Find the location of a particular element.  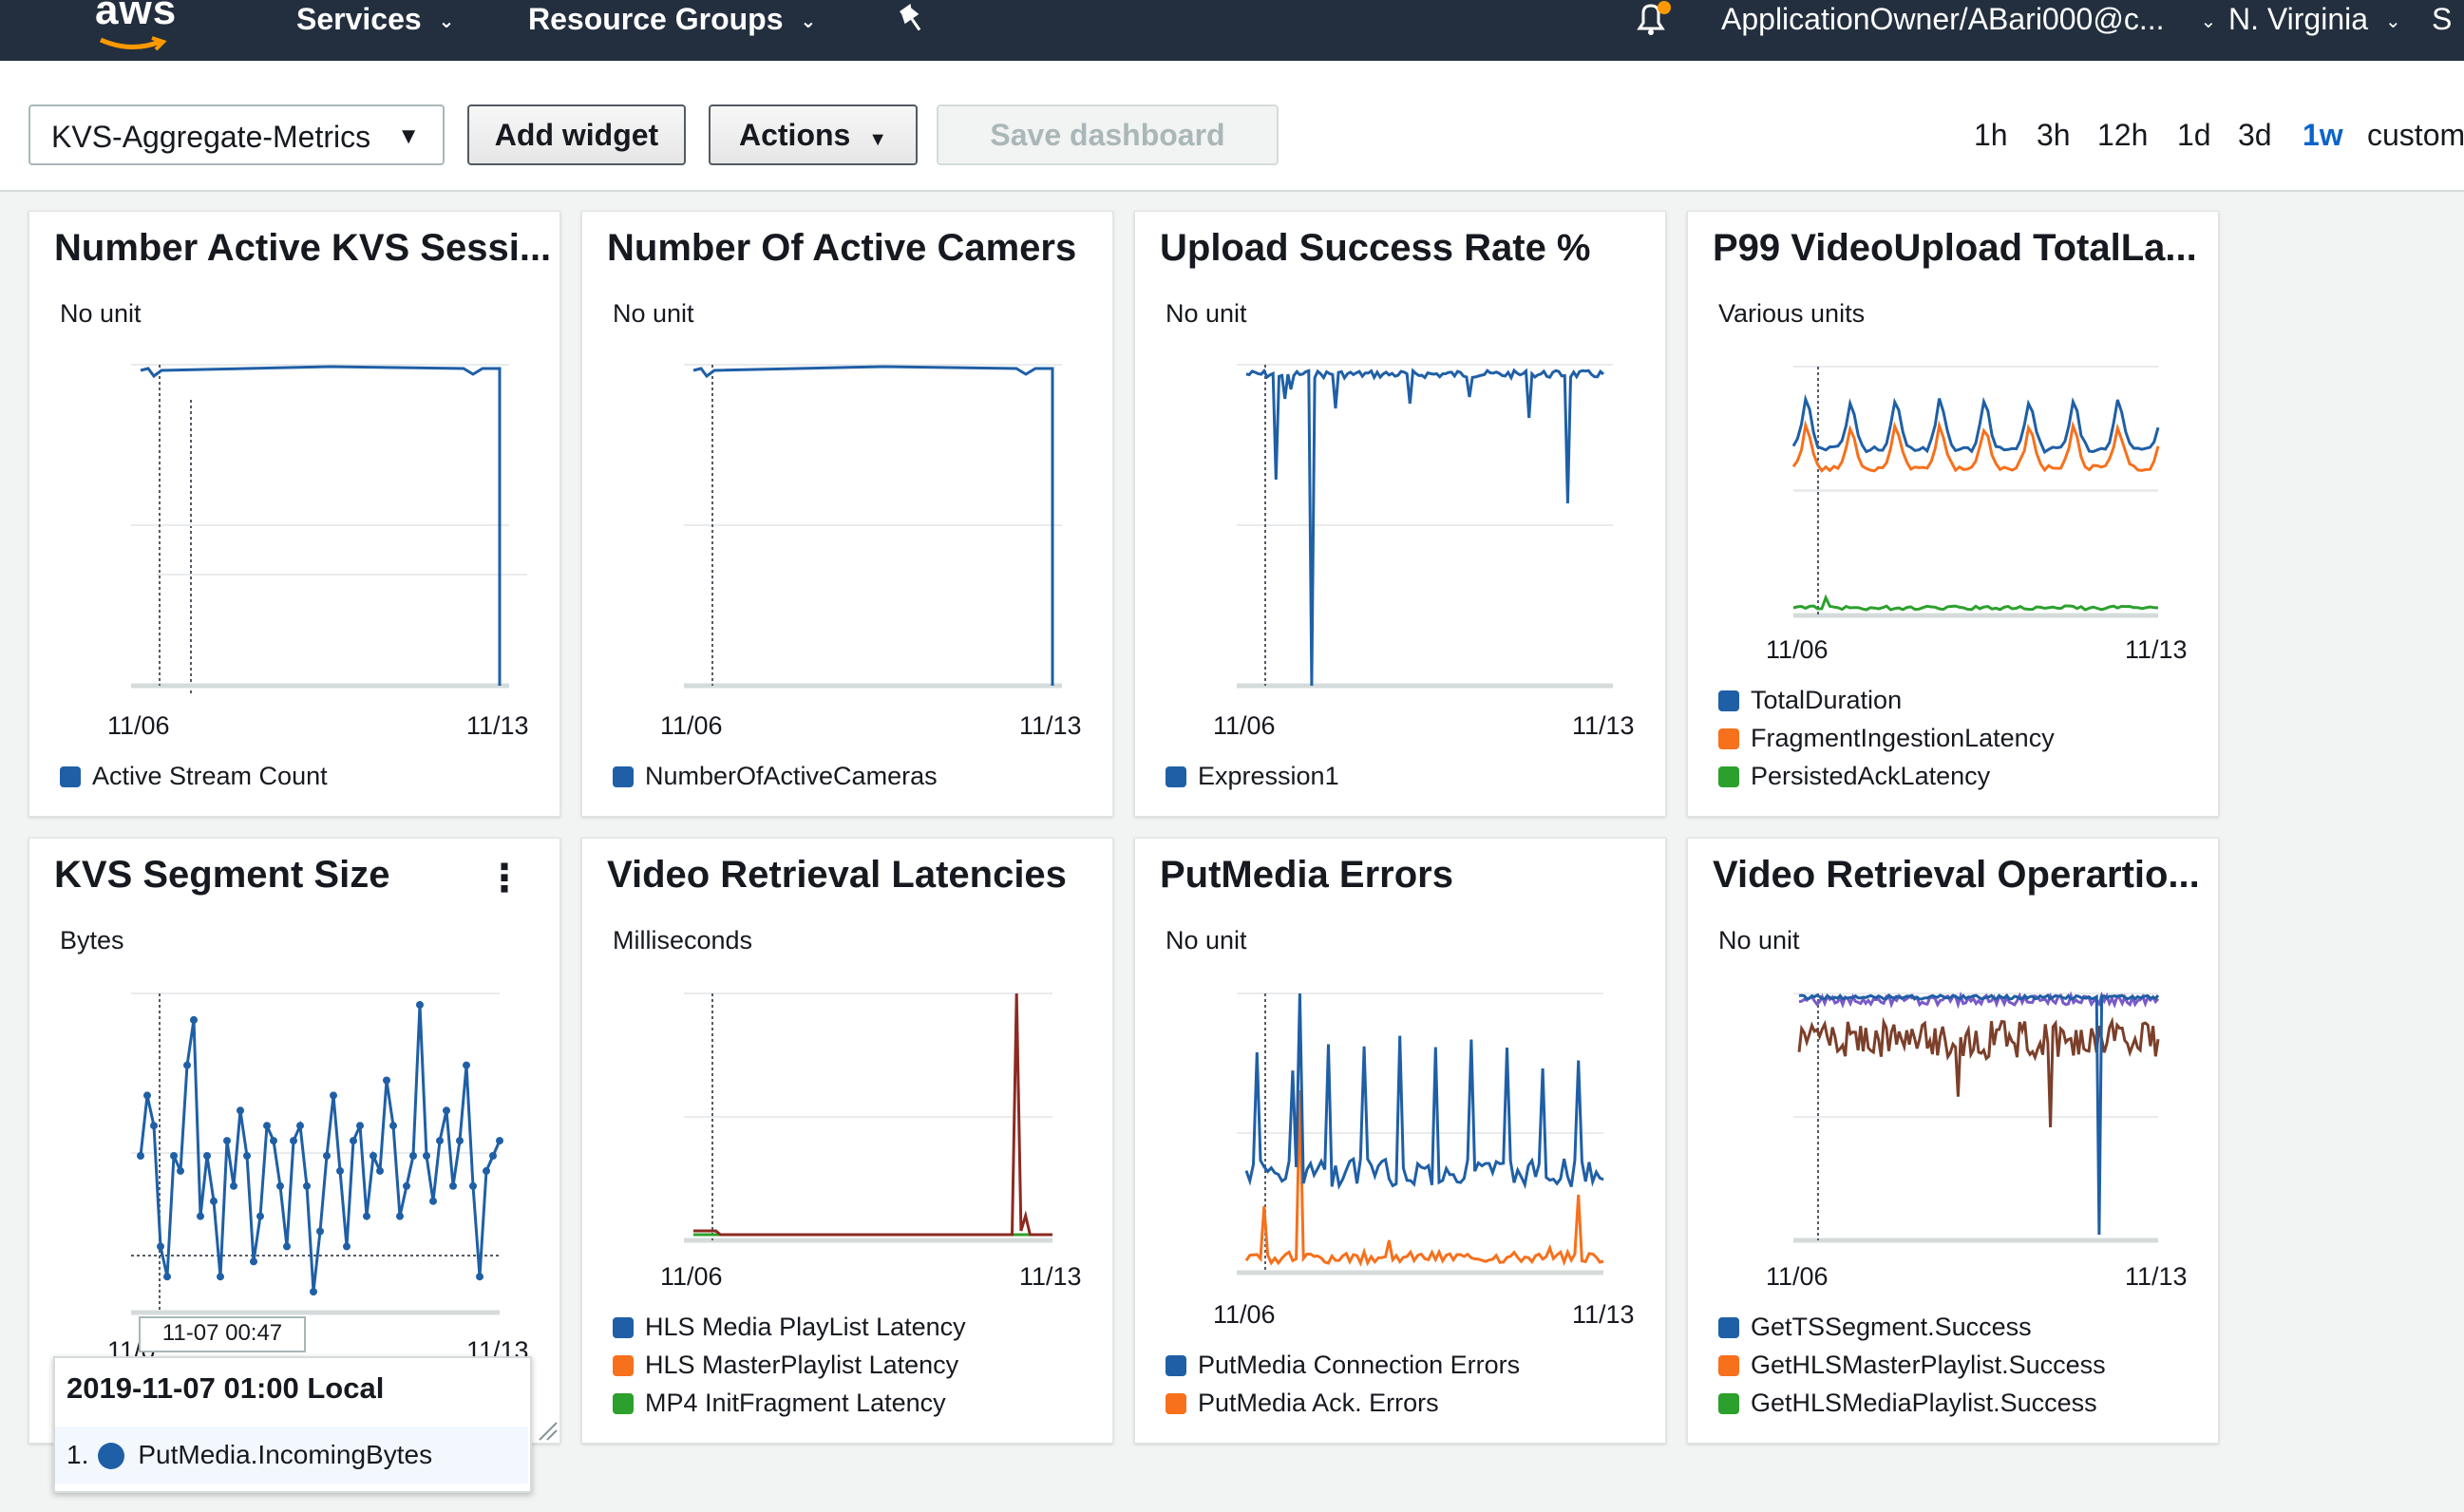

aws-smile-icon is located at coordinates (133, 43).